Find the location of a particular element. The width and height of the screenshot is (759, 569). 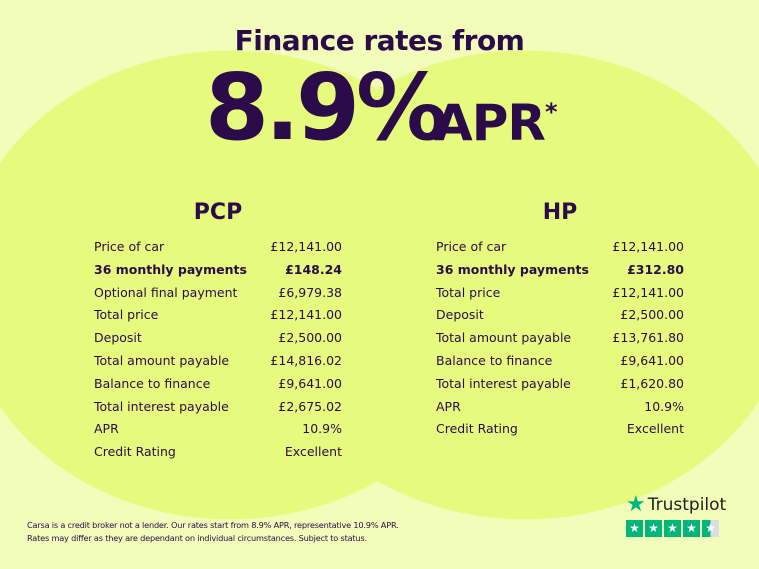

row-value: £14,816.02 is located at coordinates (306, 360).